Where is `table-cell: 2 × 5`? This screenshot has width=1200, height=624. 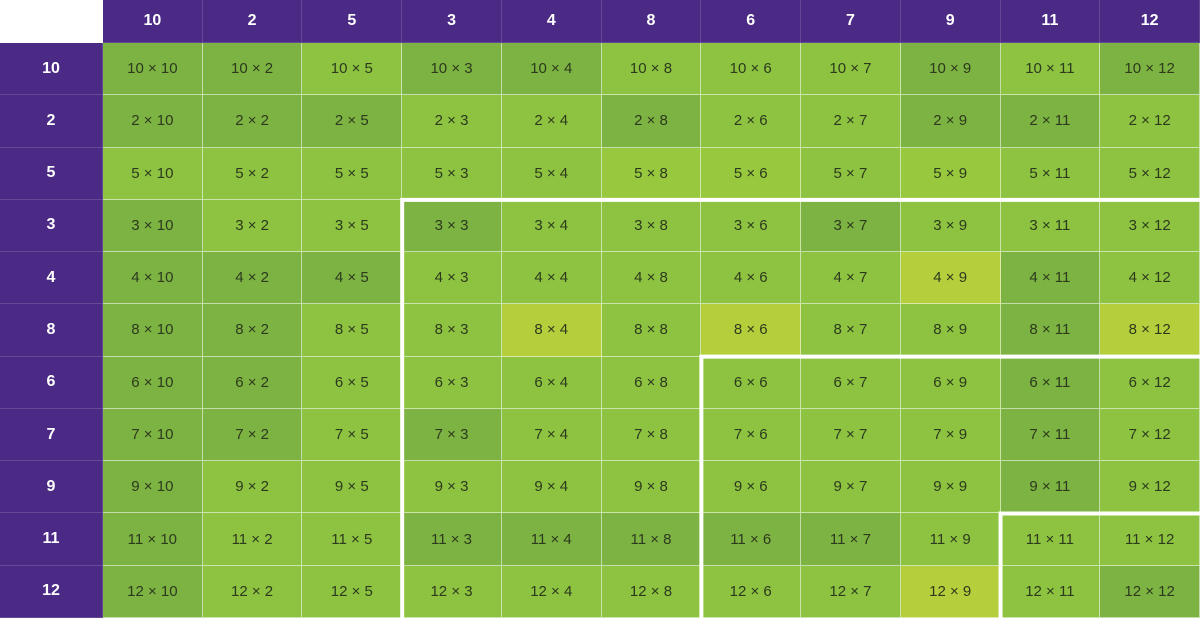
table-cell: 2 × 5 is located at coordinates (352, 121).